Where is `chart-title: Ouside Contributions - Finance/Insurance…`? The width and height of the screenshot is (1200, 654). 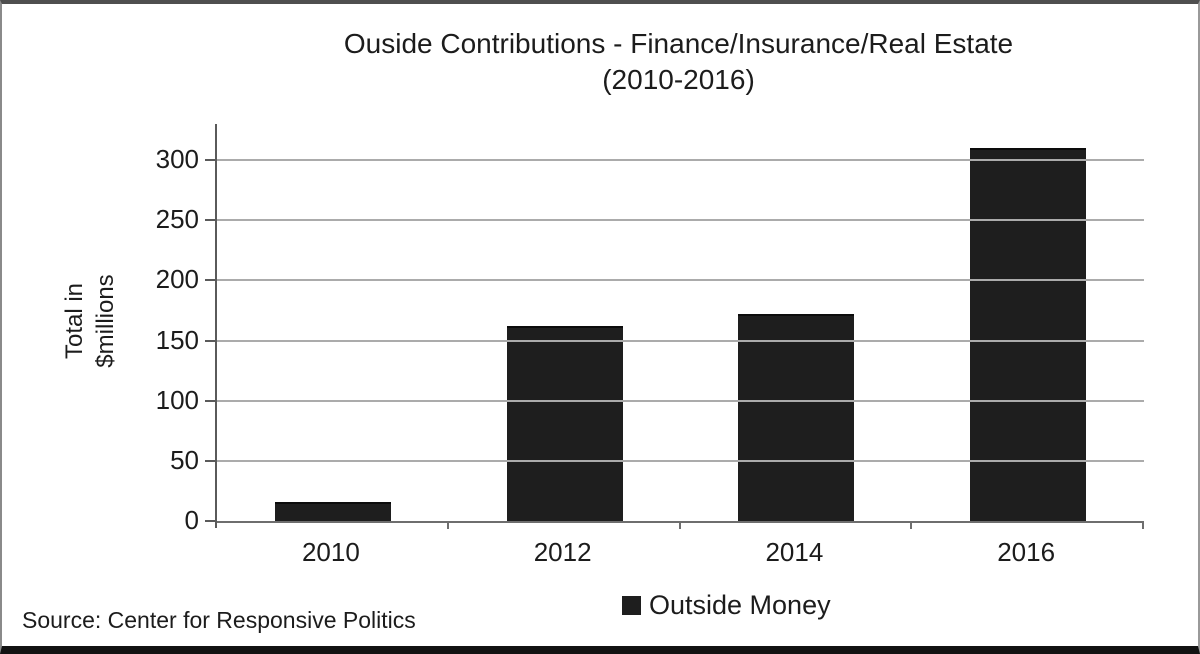 chart-title: Ouside Contributions - Finance/Insurance… is located at coordinates (678, 43).